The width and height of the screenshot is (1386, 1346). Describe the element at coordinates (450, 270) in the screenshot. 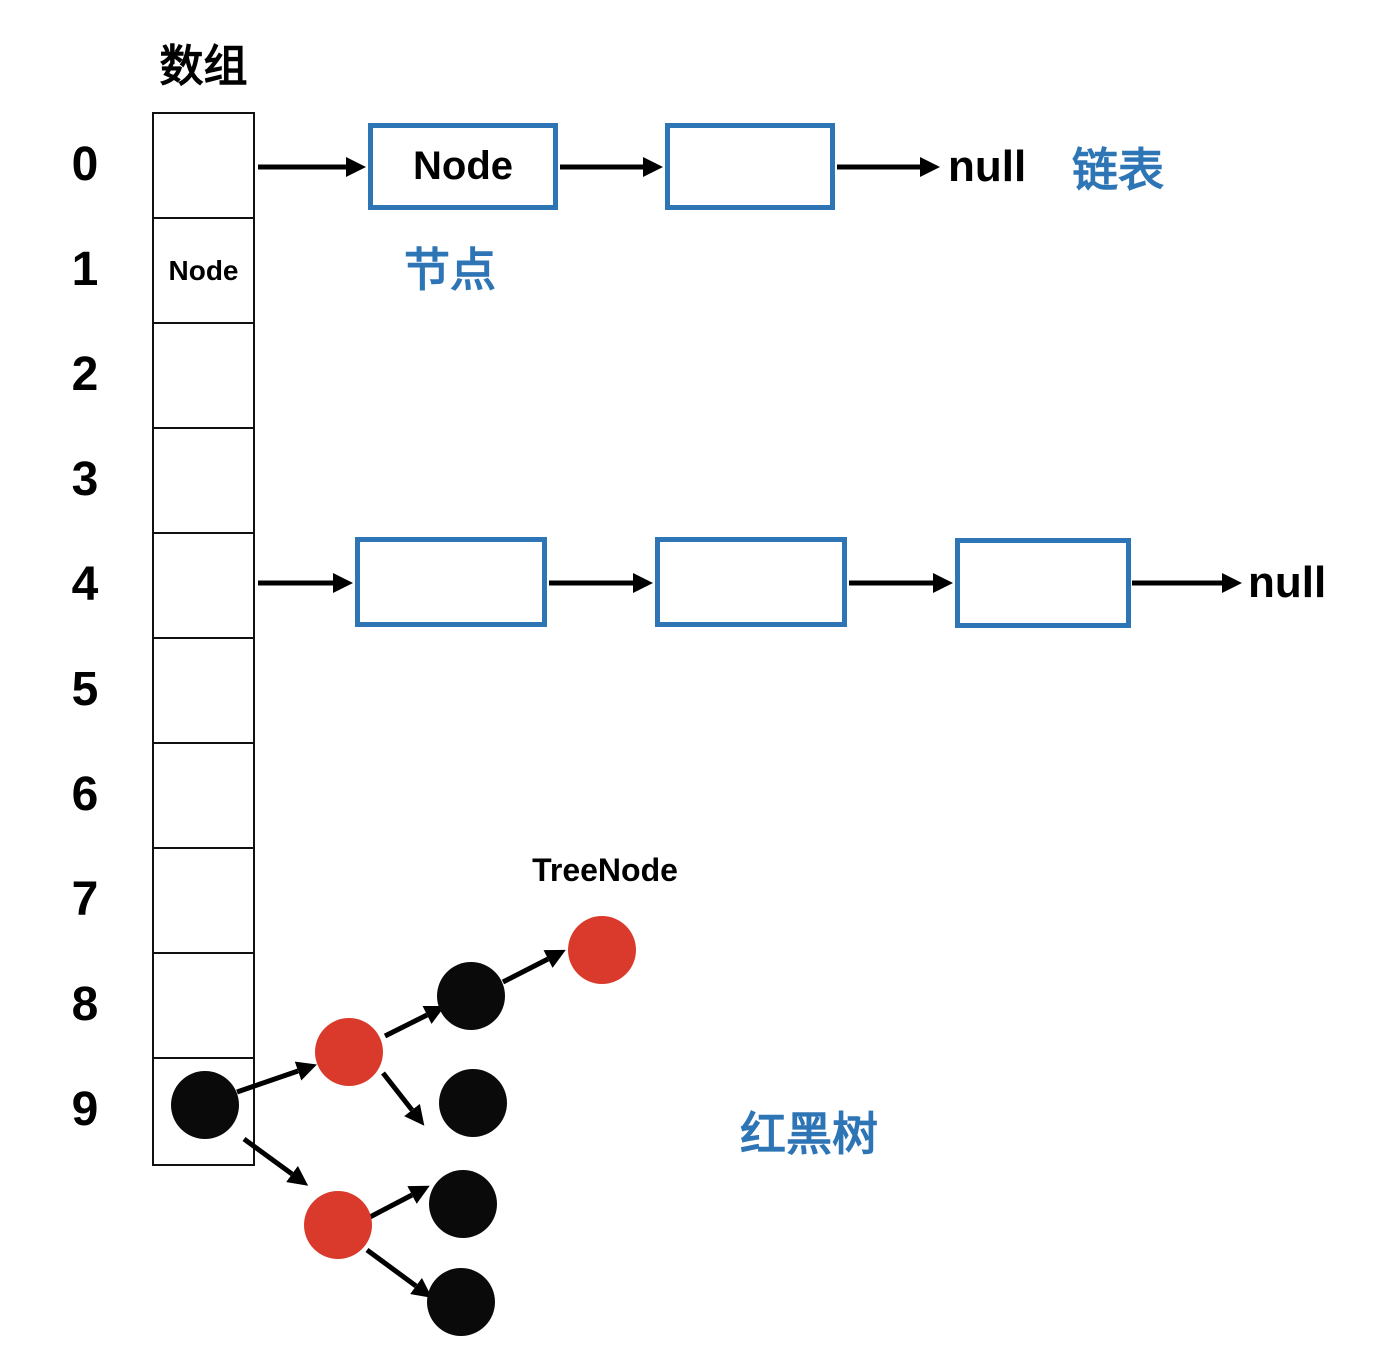

I see `node-caption: 节点` at that location.